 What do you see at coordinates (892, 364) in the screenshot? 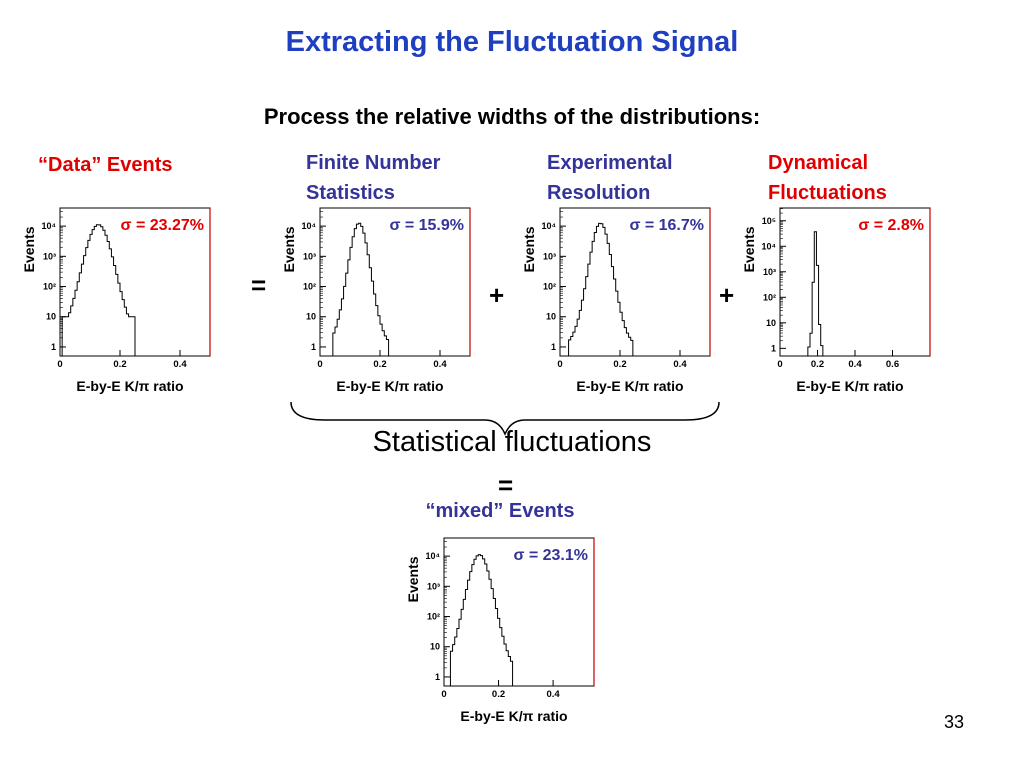
I see `x-tick-label: 0.6` at bounding box center [892, 364].